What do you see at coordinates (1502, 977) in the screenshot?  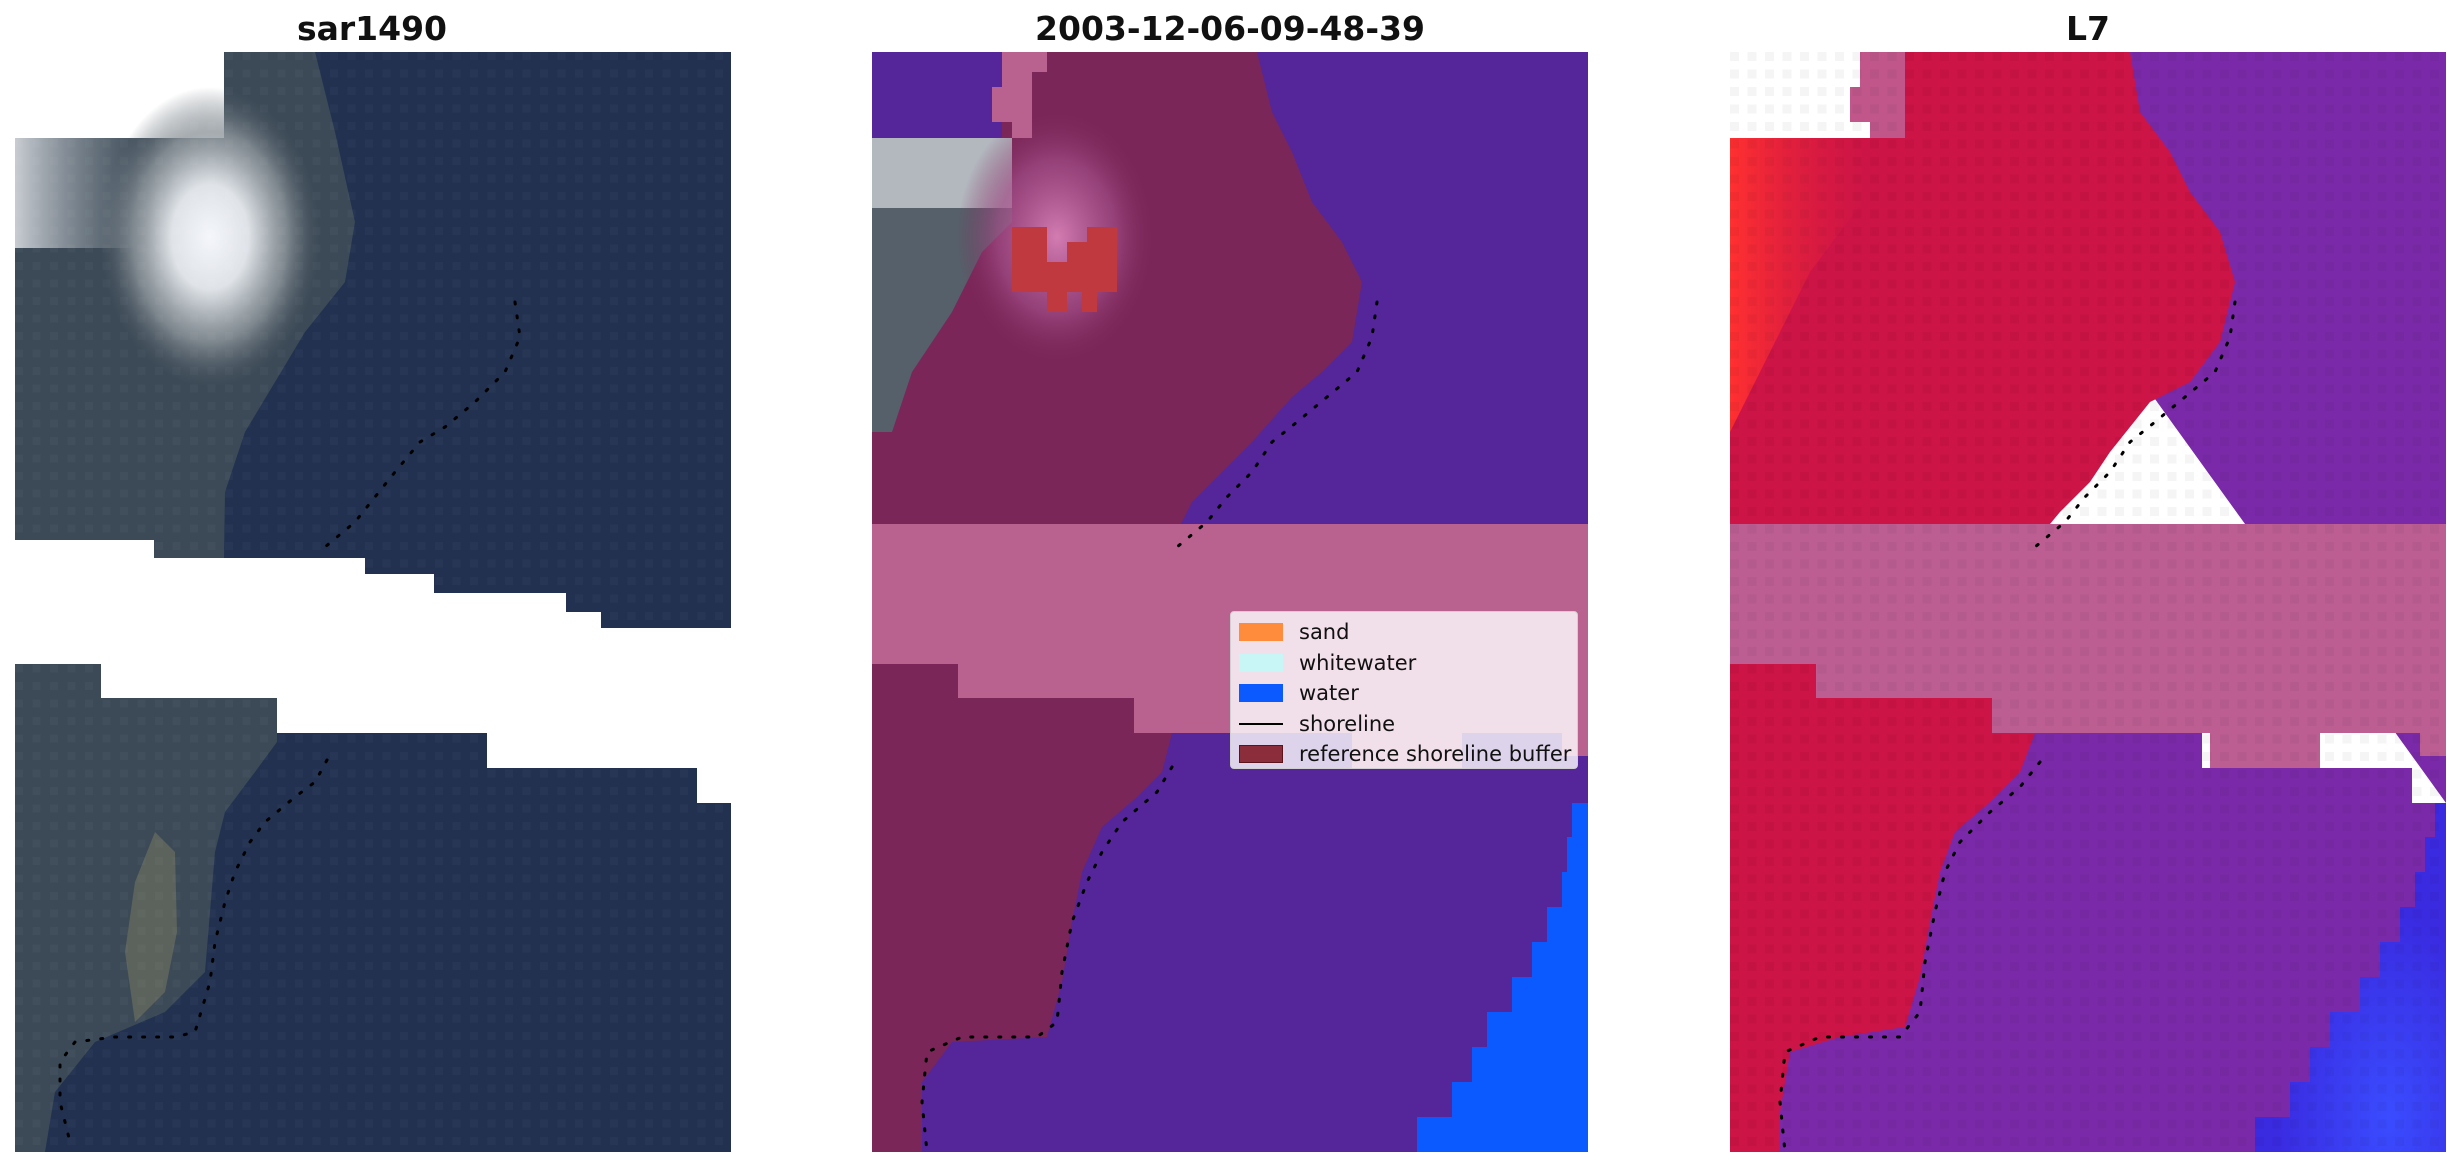 I see `class-deep-water` at bounding box center [1502, 977].